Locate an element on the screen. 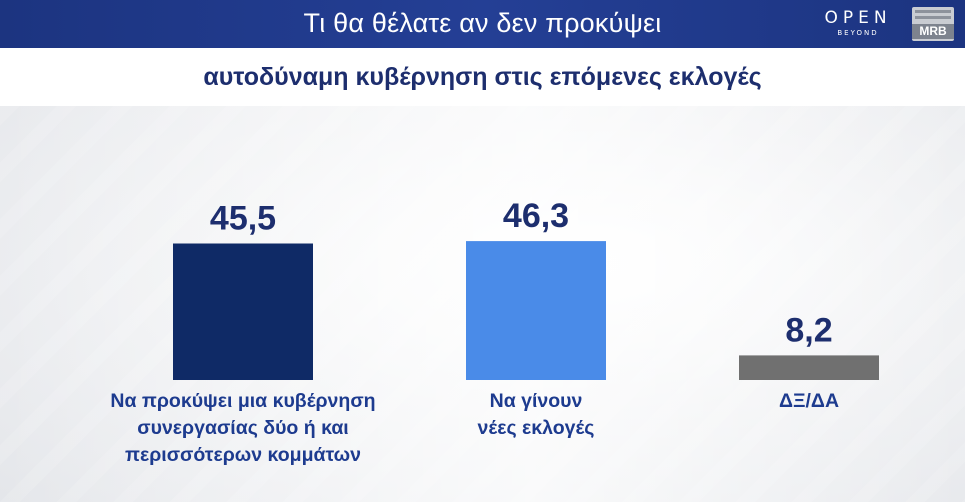 Image resolution: width=965 pixels, height=502 pixels. header-bar is located at coordinates (482, 24).